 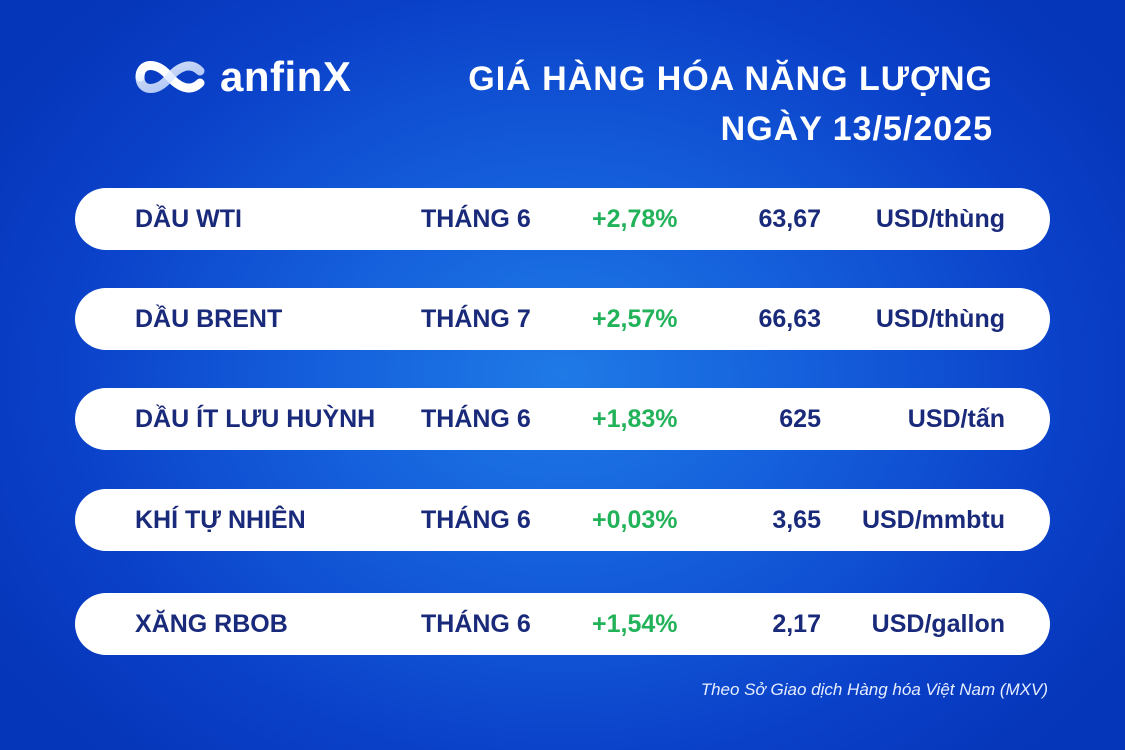 I want to click on price-unit: USD/gallon, so click(x=938, y=624).